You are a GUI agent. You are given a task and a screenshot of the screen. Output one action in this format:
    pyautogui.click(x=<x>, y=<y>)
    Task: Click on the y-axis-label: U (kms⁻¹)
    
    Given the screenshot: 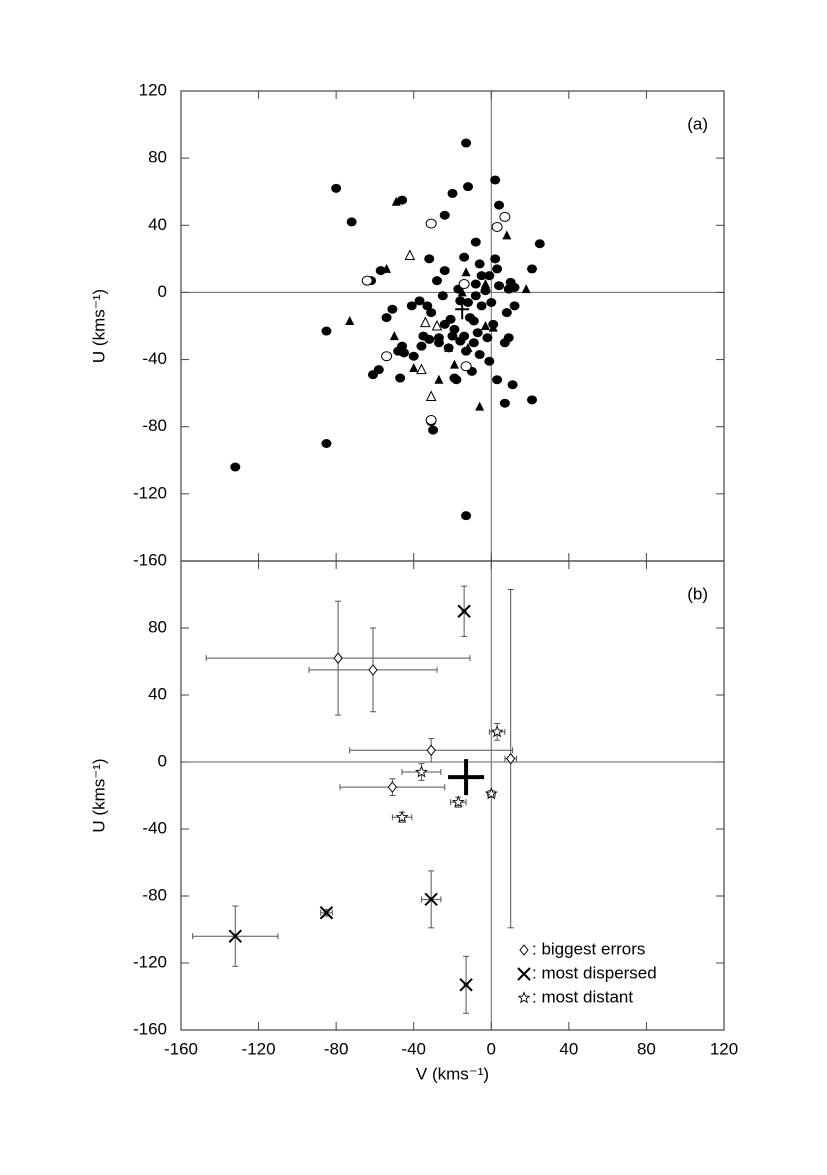 What is the action you would take?
    pyautogui.click(x=98, y=795)
    